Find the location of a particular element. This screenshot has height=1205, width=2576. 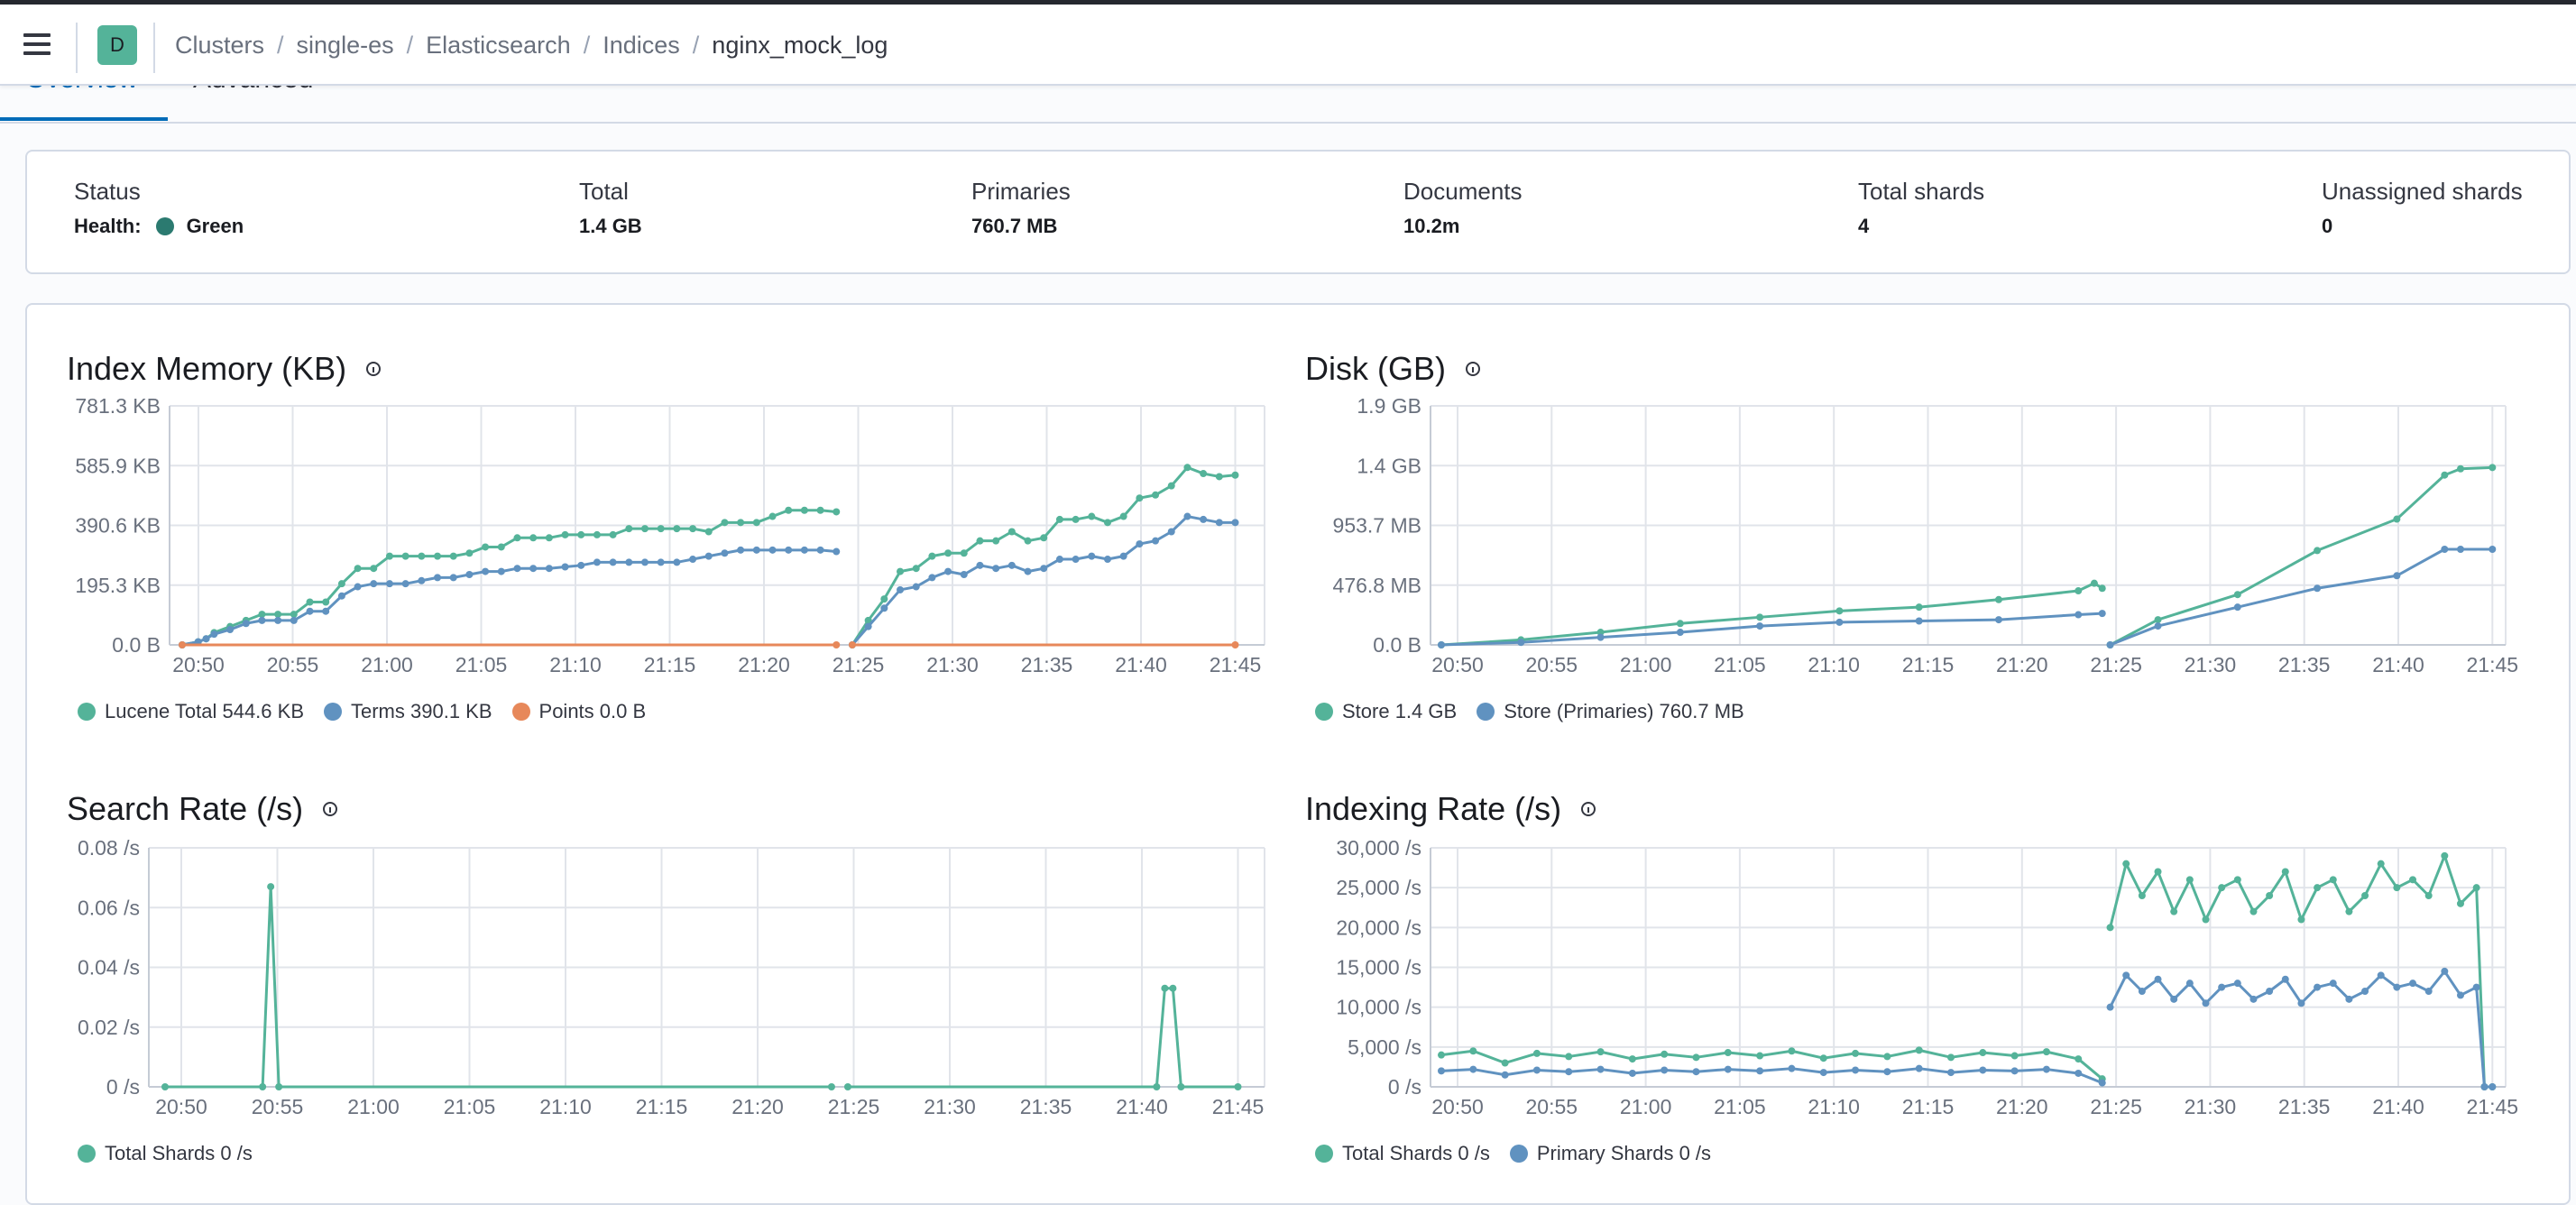

chart-title-text: Disk (GB) is located at coordinates (1375, 369).